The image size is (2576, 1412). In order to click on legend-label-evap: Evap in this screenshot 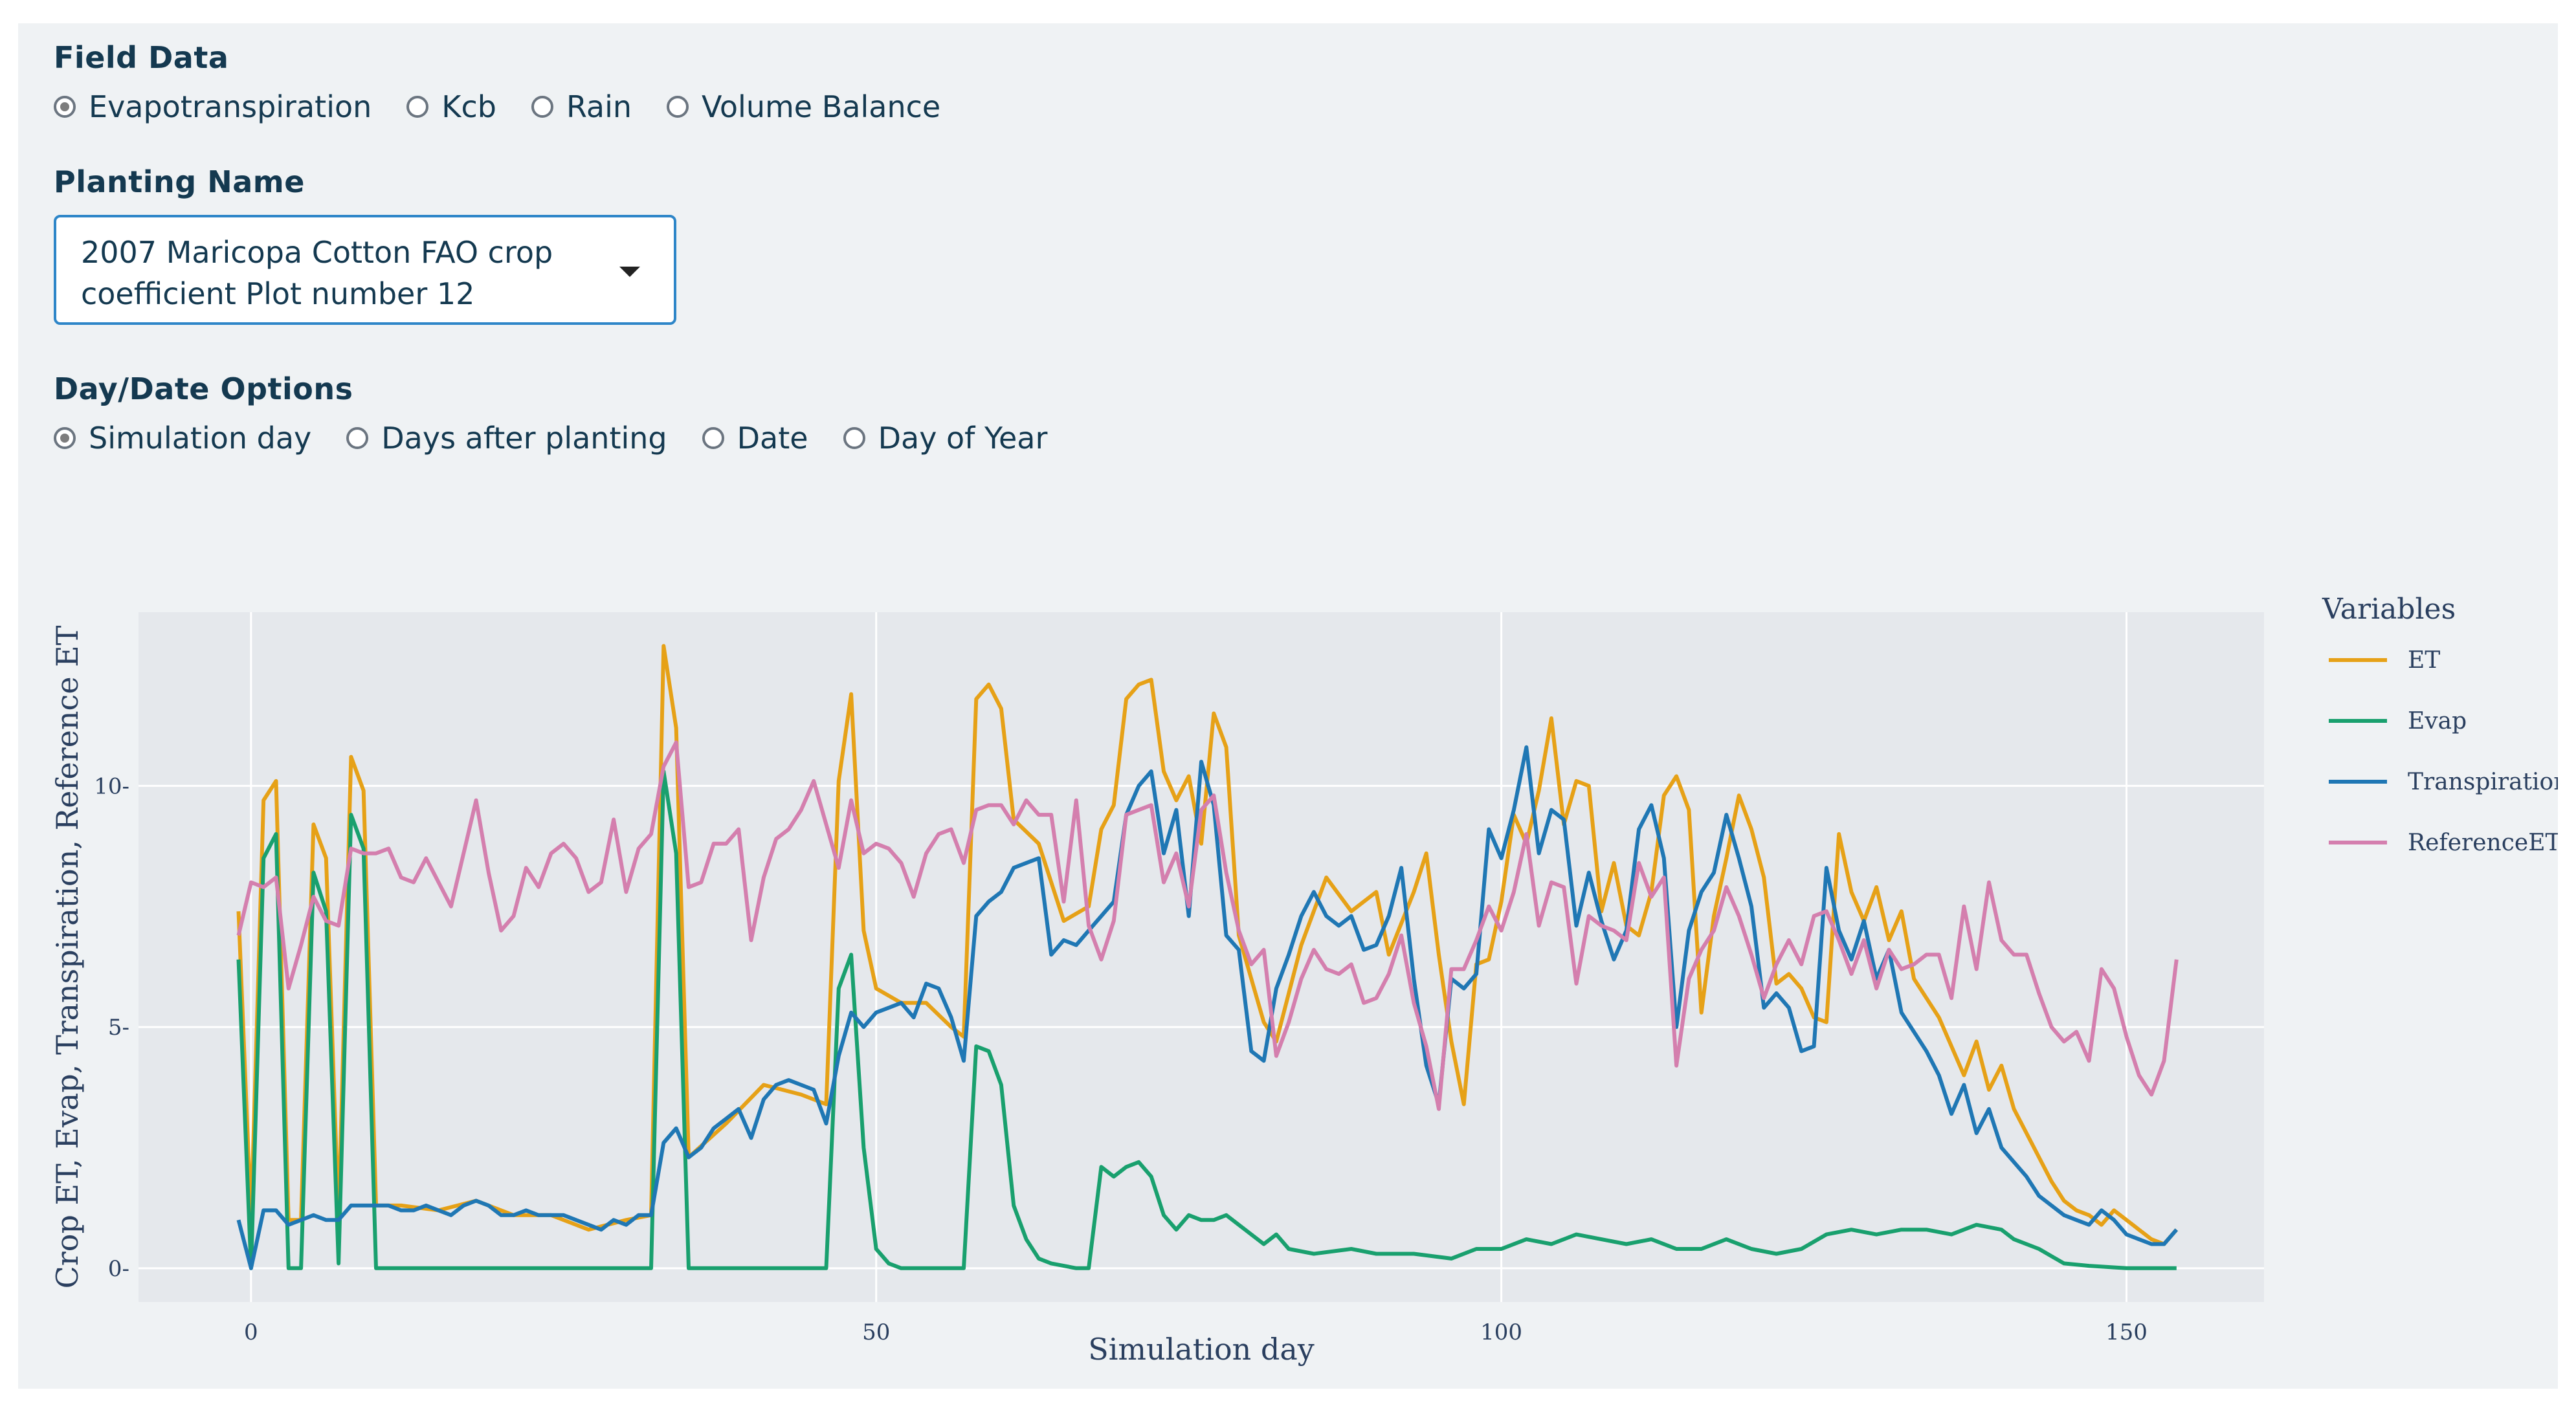, I will do `click(2437, 721)`.